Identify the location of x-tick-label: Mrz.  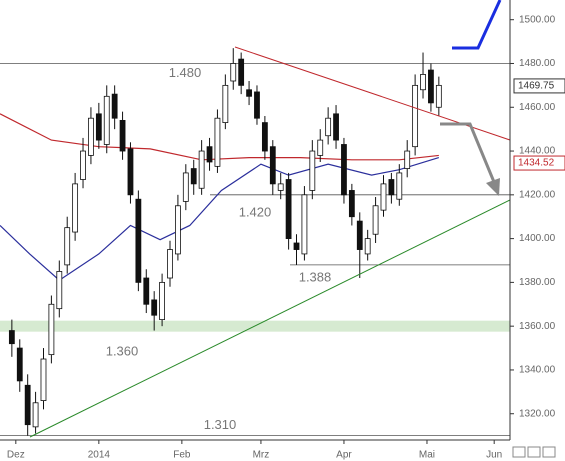
(261, 455).